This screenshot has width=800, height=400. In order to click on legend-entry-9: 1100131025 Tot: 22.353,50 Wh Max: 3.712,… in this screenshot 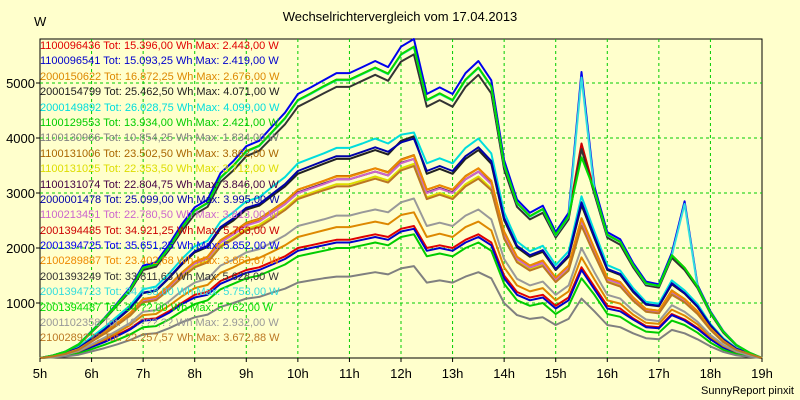, I will do `click(159, 169)`.